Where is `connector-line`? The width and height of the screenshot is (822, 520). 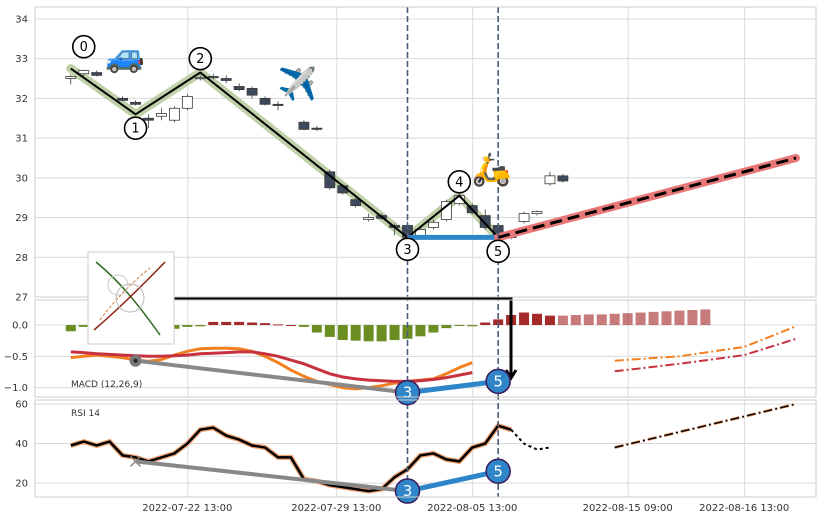 connector-line is located at coordinates (343, 337).